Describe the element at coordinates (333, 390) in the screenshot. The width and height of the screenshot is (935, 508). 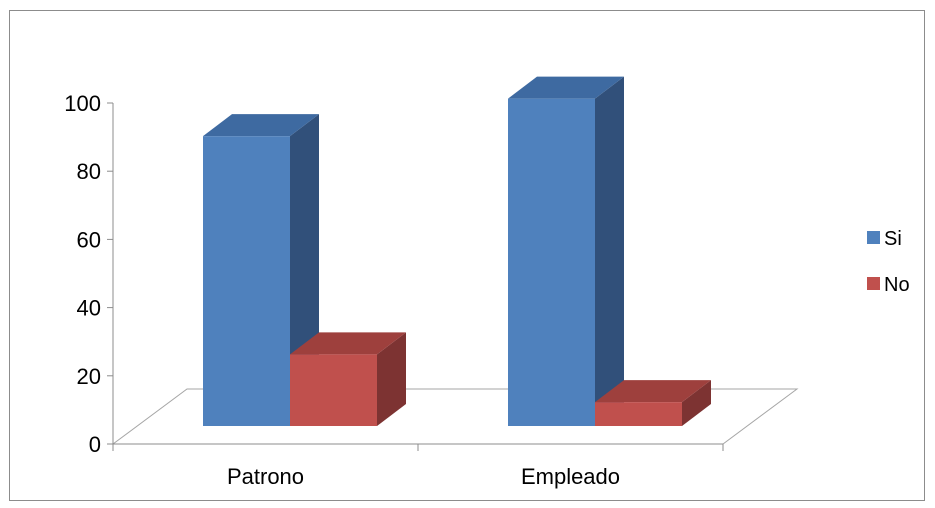
I see `bar-no-patrono` at that location.